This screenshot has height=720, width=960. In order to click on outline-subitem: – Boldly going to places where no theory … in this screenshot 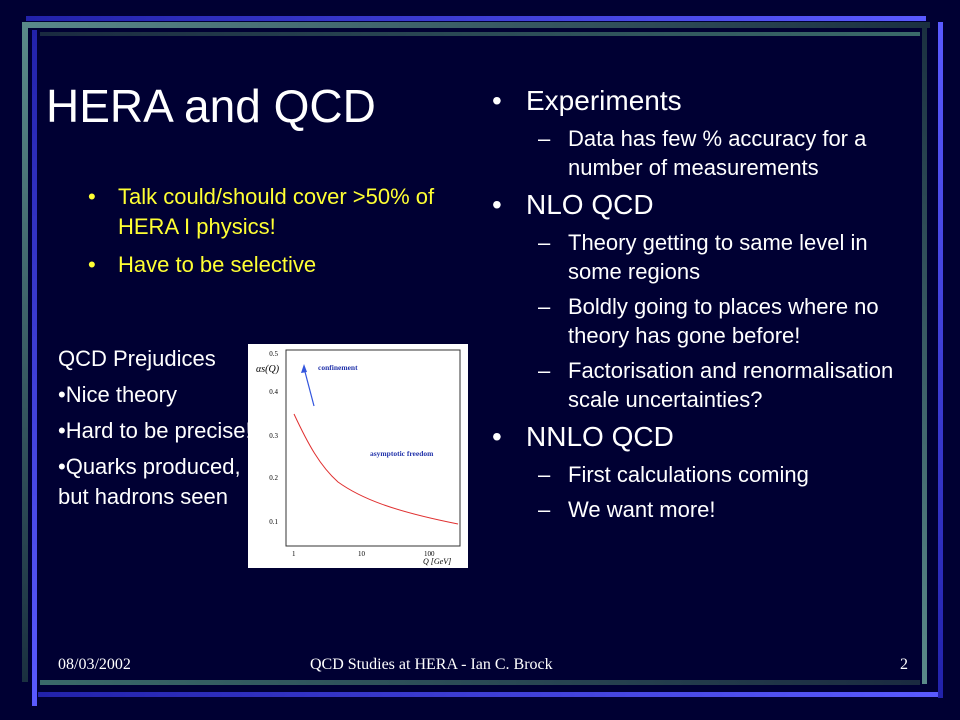, I will do `click(700, 321)`.